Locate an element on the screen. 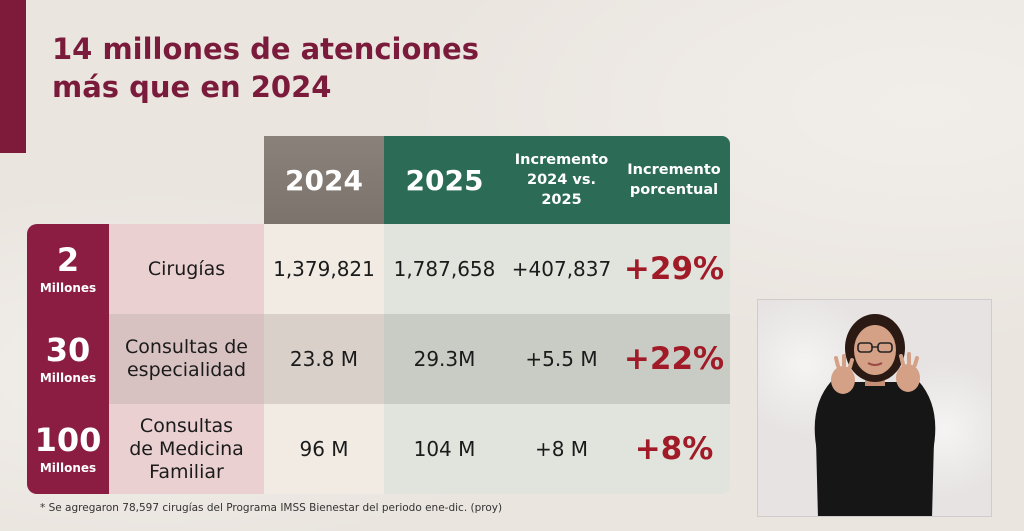  row-3-increment: +8 M is located at coordinates (561, 449).